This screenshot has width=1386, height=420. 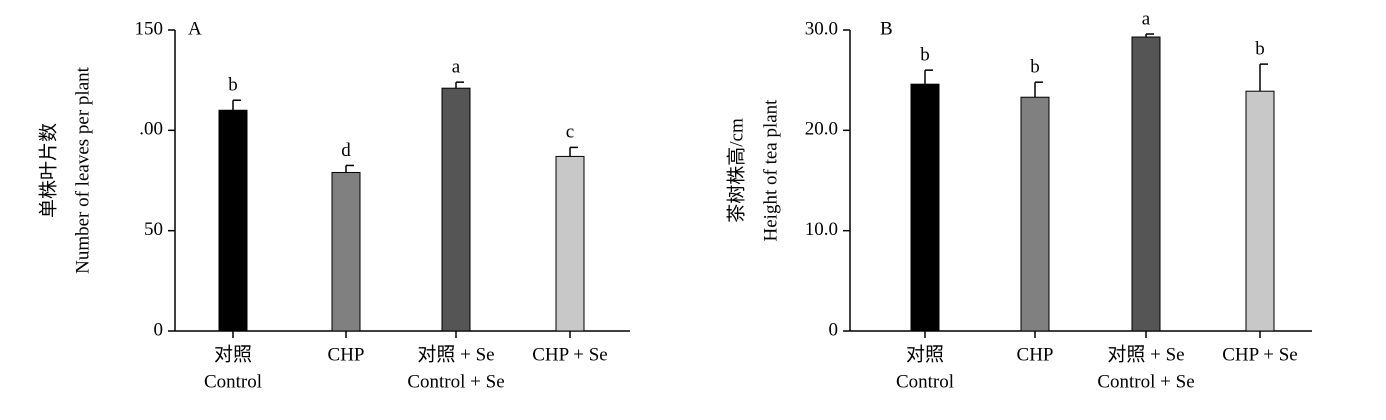 I want to click on y-tick-label: .00, so click(x=151, y=129).